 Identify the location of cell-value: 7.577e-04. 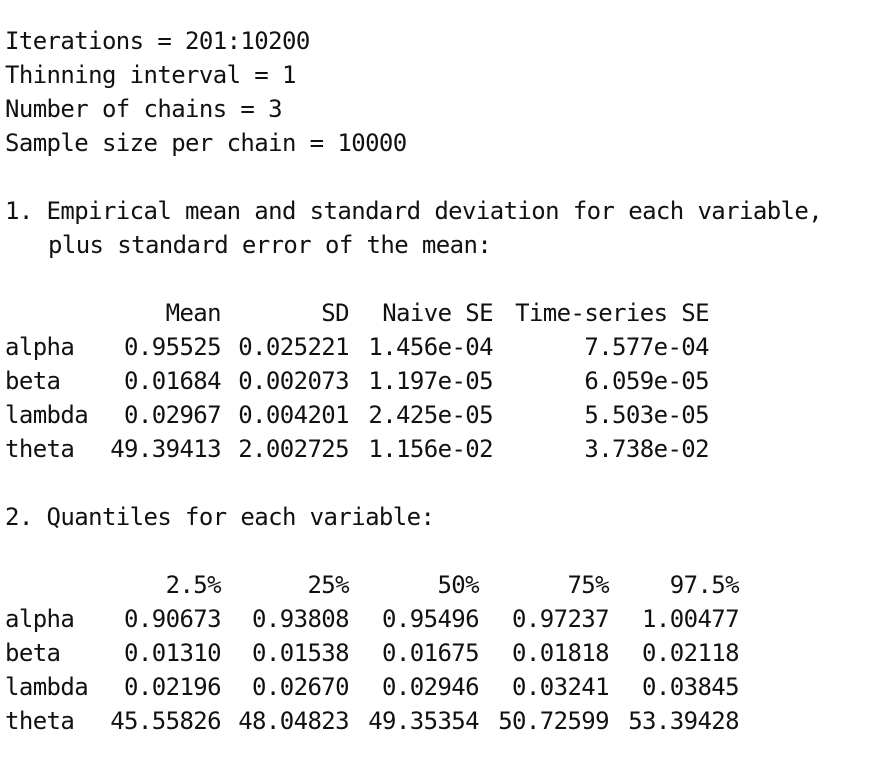
(646, 347).